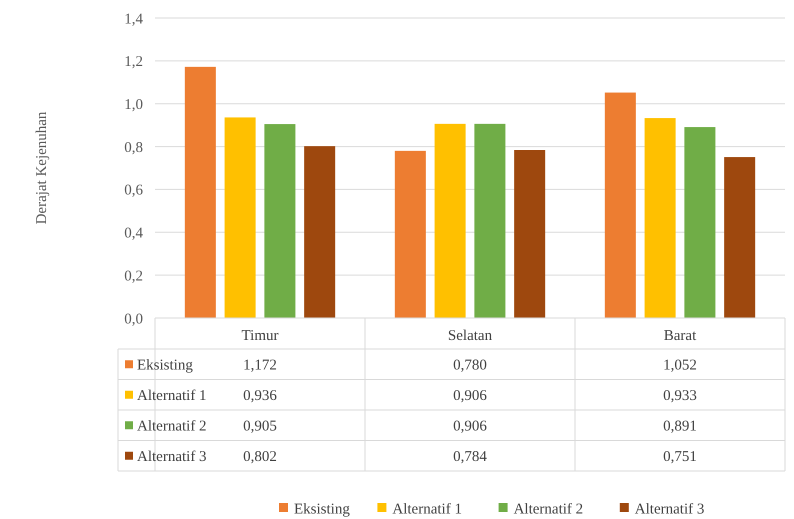 The width and height of the screenshot is (794, 519). I want to click on data-label: 1,052, so click(680, 366).